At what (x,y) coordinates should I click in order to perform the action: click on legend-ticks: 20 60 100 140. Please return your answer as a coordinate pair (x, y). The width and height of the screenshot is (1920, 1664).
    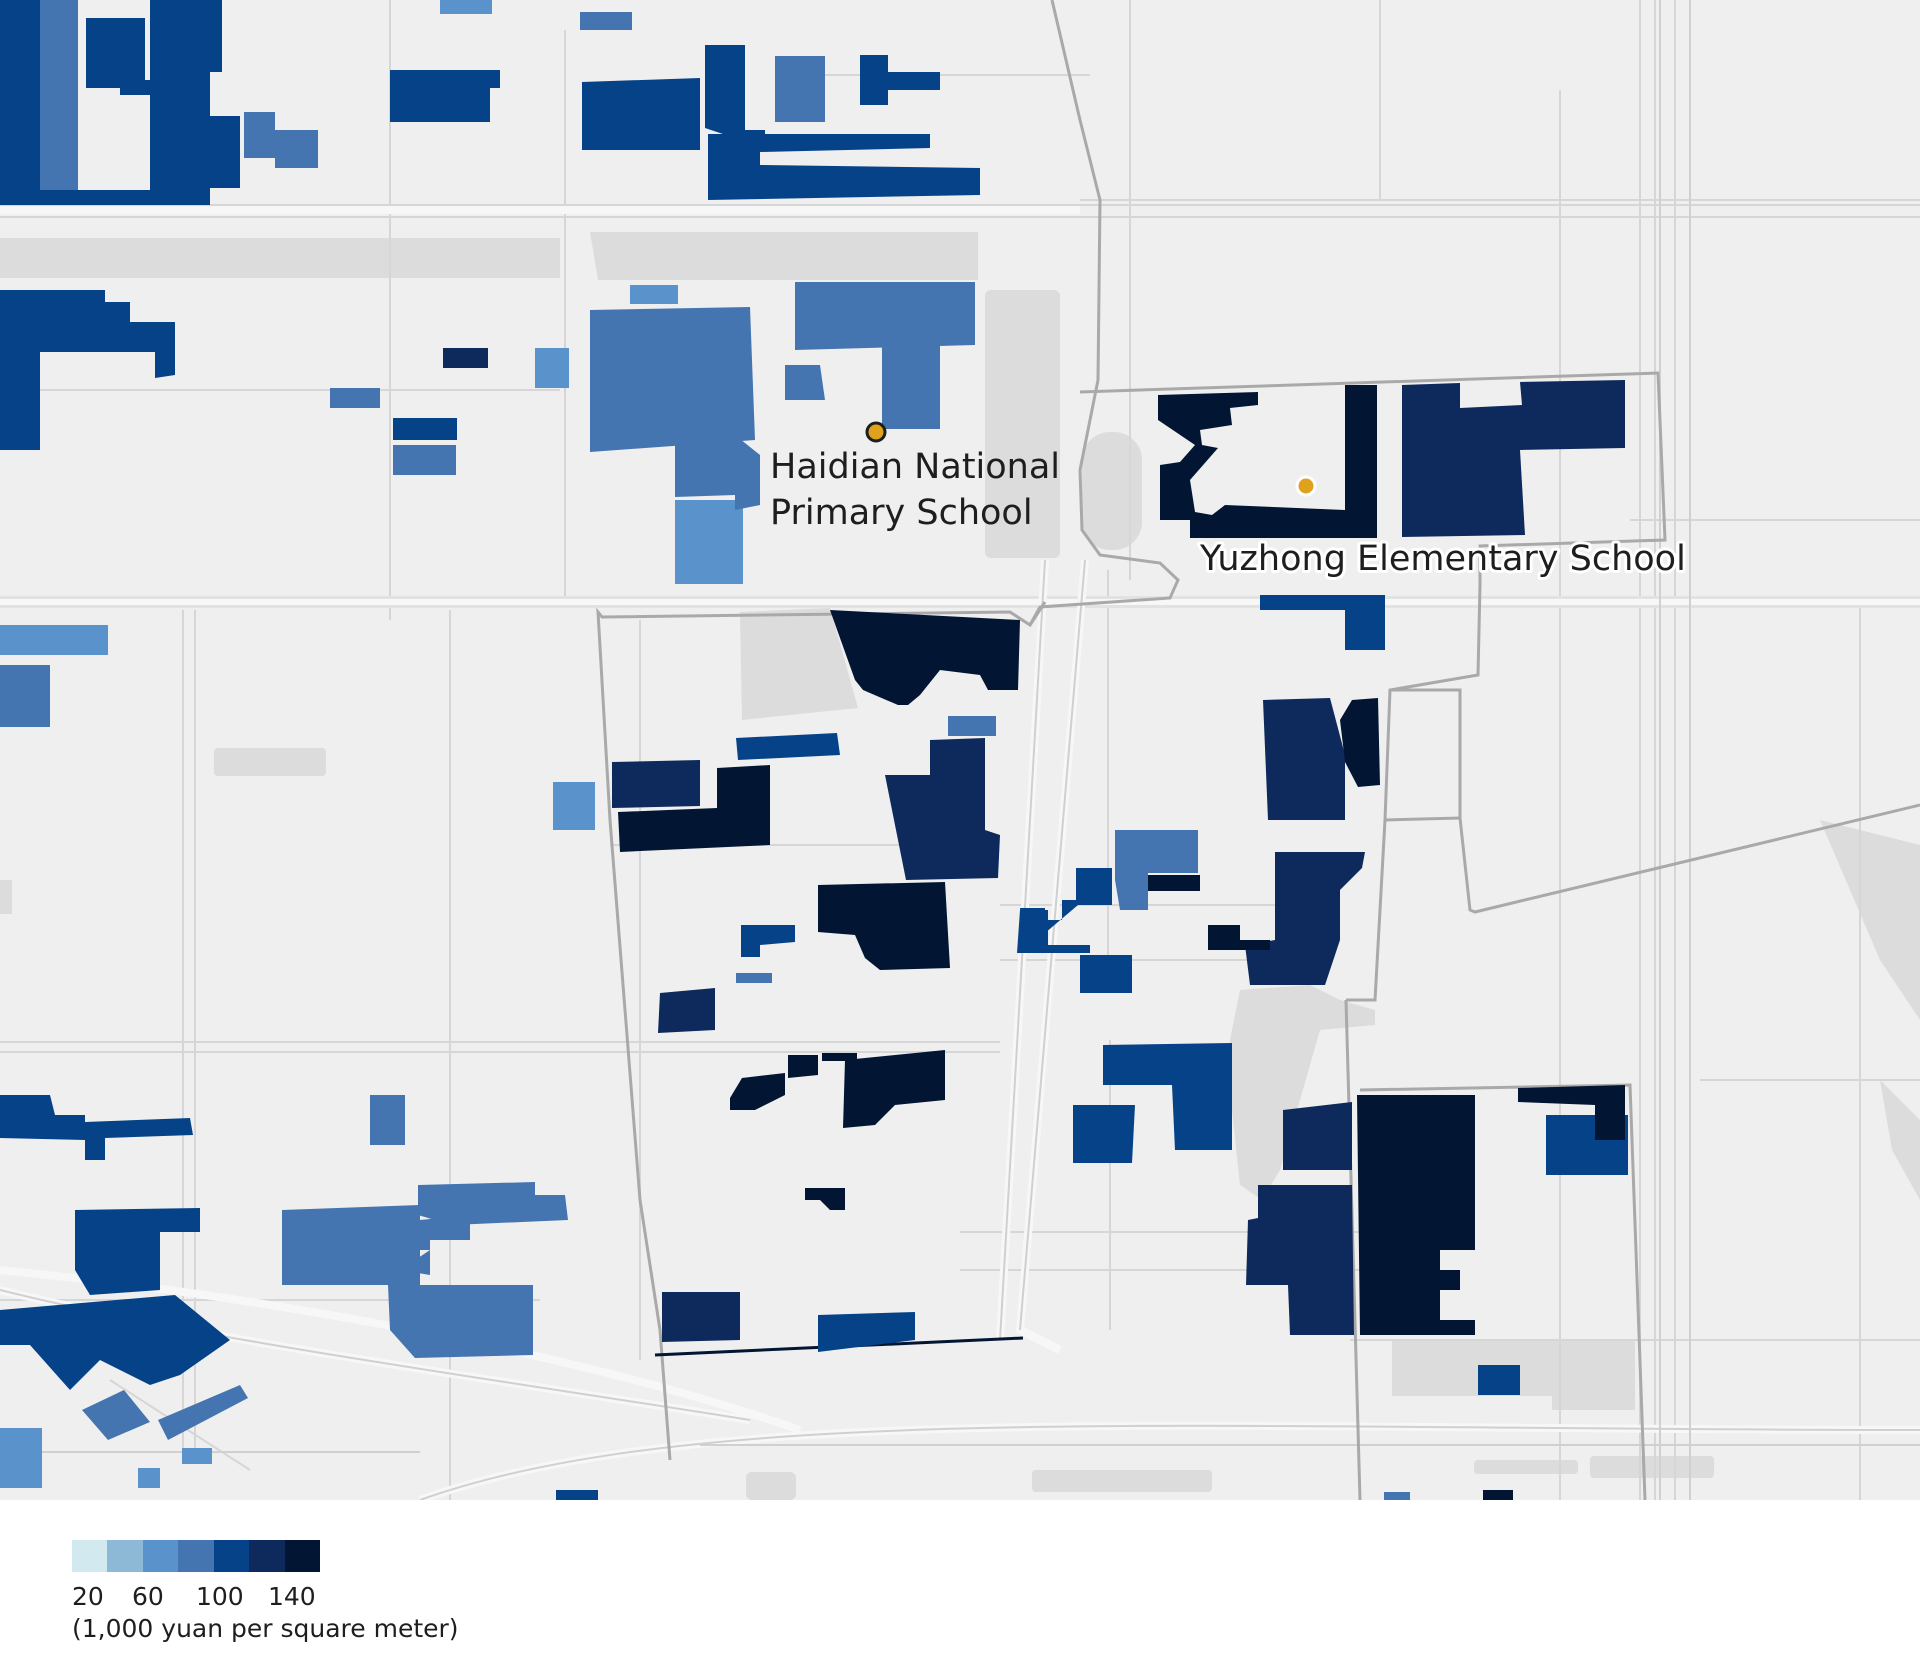
    Looking at the image, I should click on (302, 1597).